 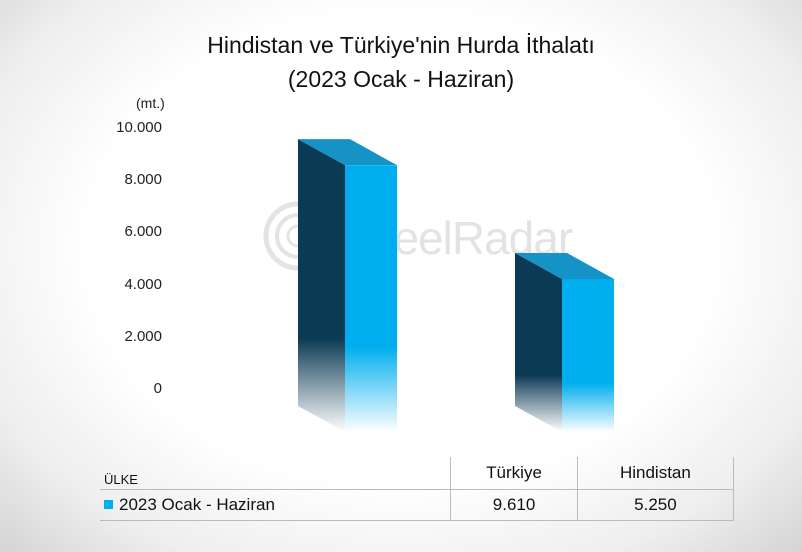 I want to click on y-tick-label: 6.000, so click(x=143, y=232).